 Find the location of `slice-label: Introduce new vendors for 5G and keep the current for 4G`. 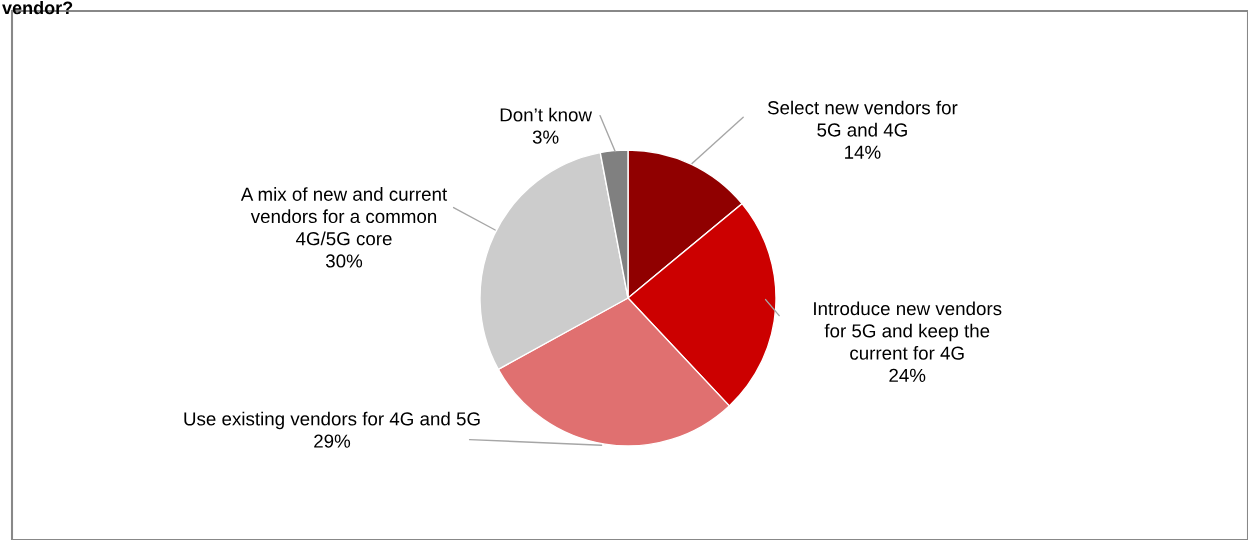

slice-label: Introduce new vendors for 5G and keep the current for 4G is located at coordinates (908, 330).